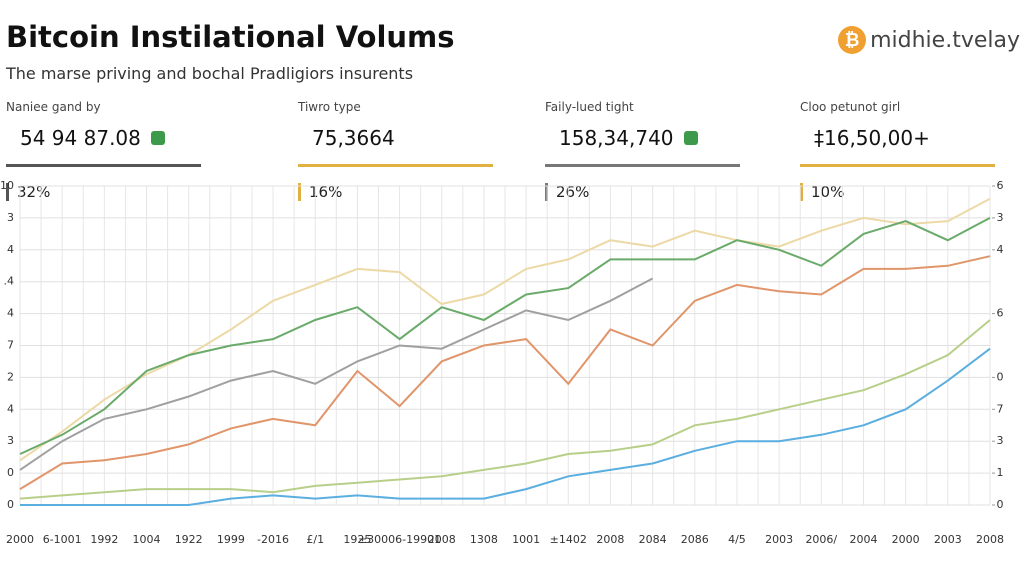  What do you see at coordinates (273, 539) in the screenshot?
I see `x-tick-label: -2016` at bounding box center [273, 539].